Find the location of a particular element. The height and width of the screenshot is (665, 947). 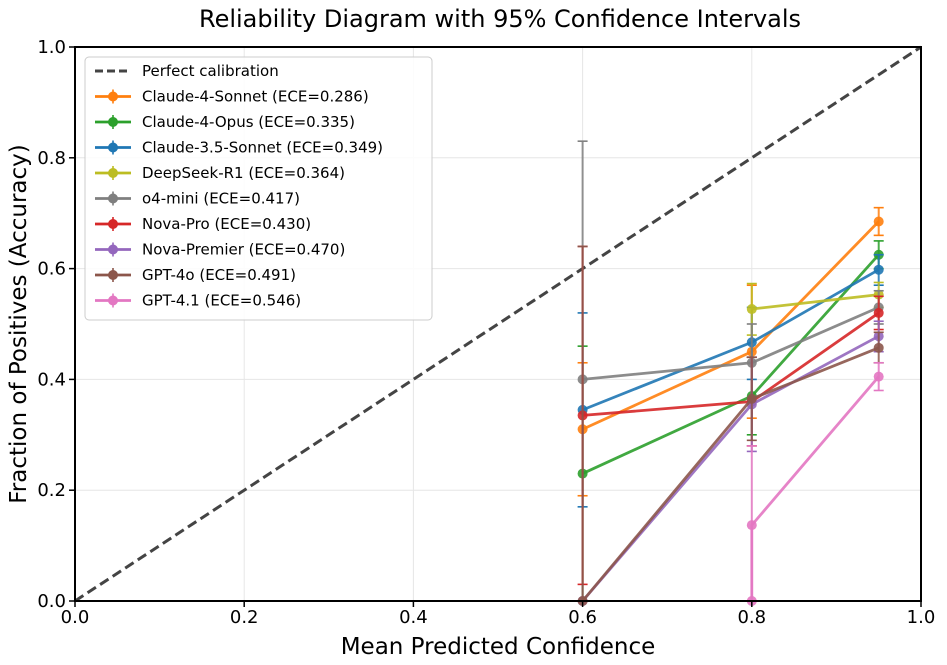

legend-label: o4-mini (ECE=0.417) is located at coordinates (221, 199).